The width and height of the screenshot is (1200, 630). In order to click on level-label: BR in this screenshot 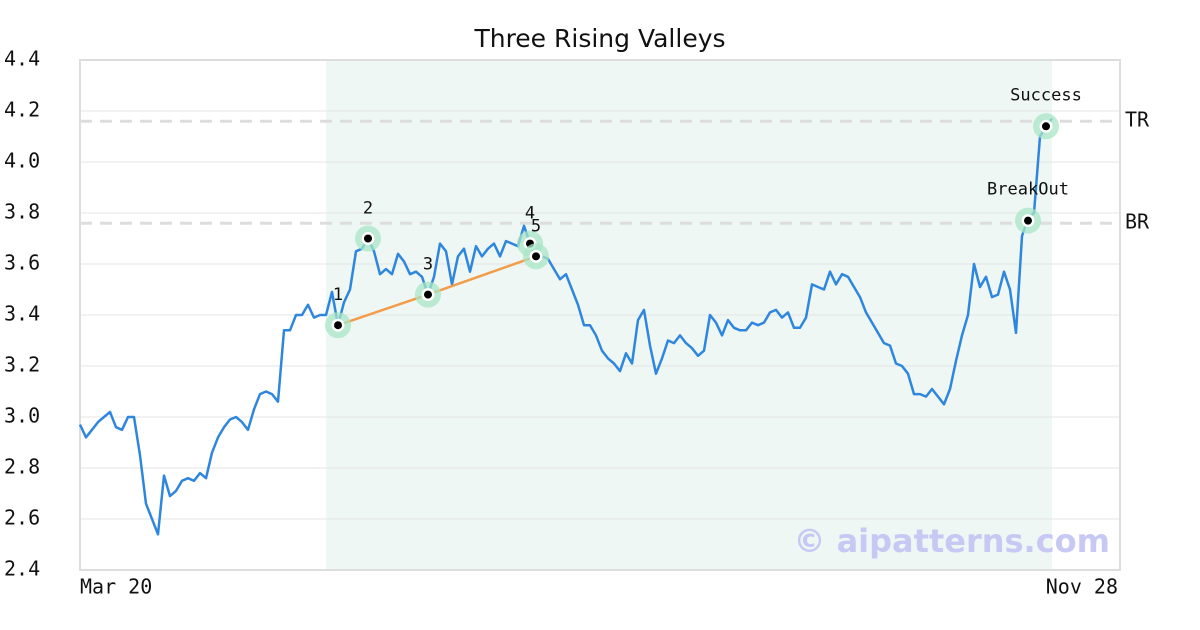, I will do `click(1137, 222)`.